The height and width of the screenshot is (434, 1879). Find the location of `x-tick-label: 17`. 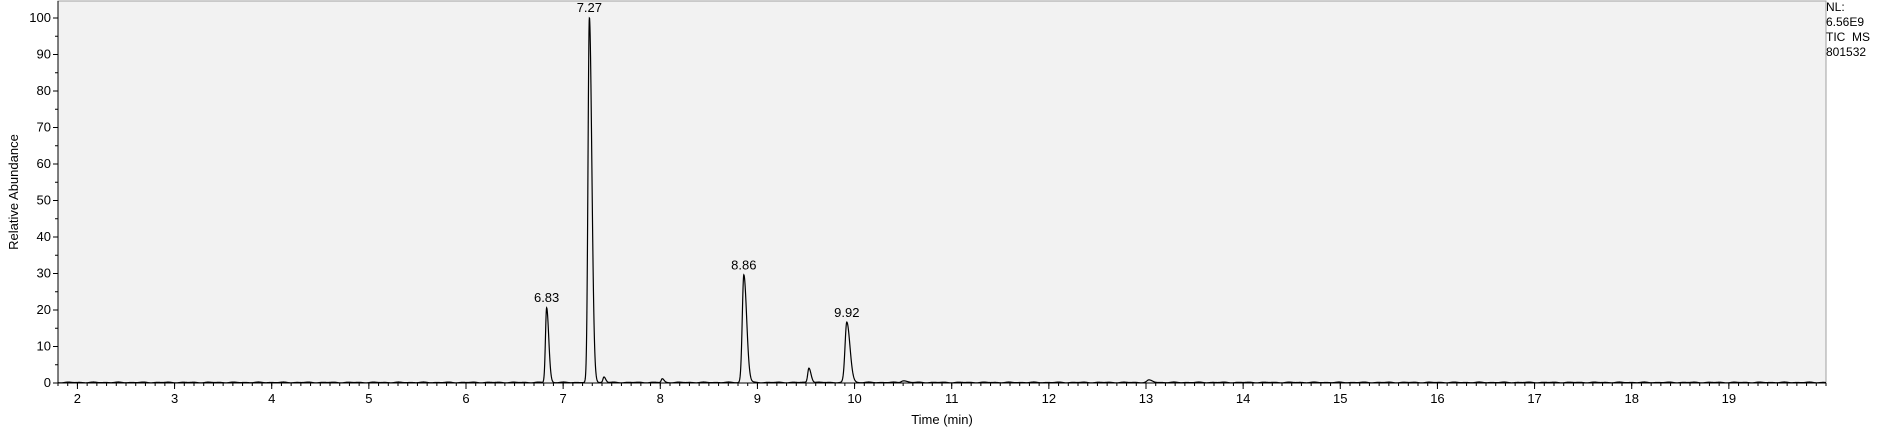

x-tick-label: 17 is located at coordinates (1534, 398).